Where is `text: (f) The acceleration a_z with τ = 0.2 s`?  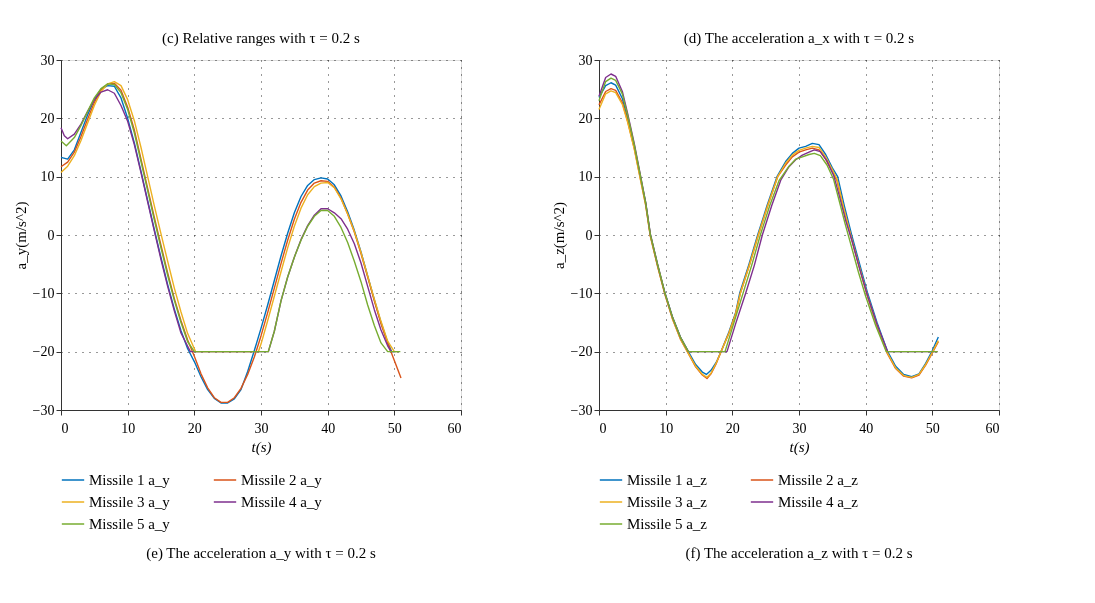 text: (f) The acceleration a_z with τ = 0.2 s is located at coordinates (799, 553).